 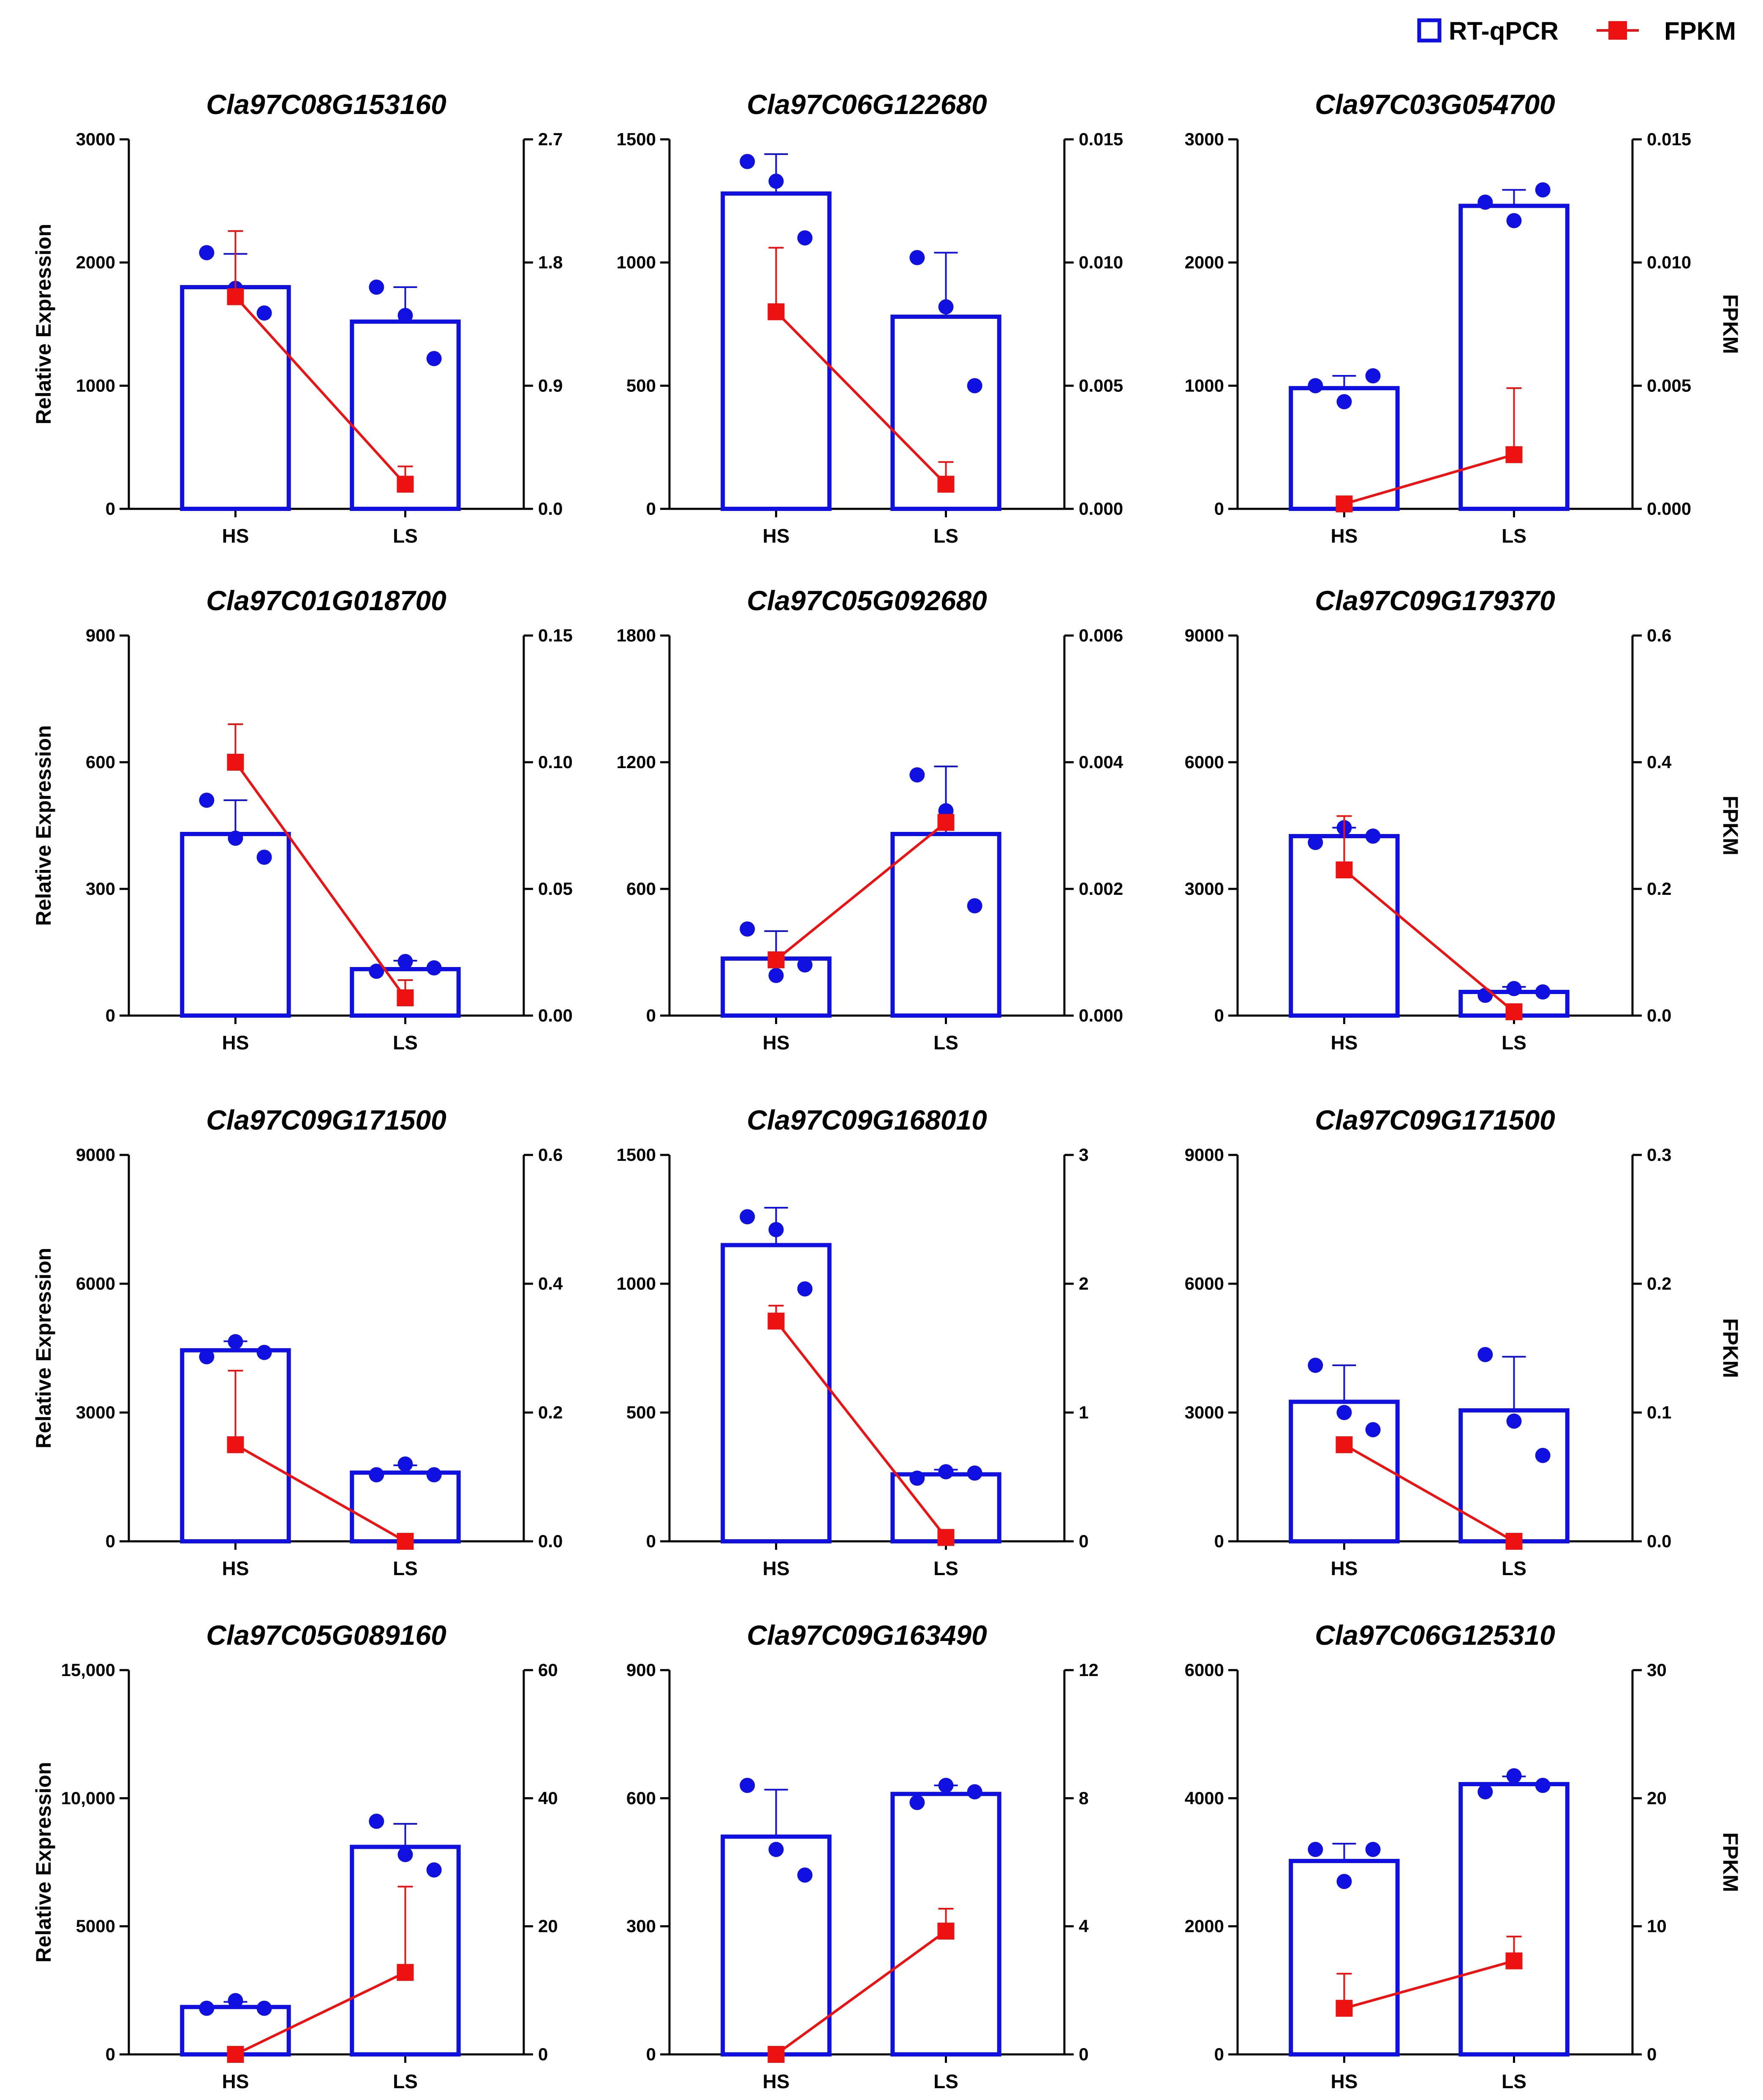 I want to click on legend-rt-qpcr-swatch, so click(x=1429, y=30).